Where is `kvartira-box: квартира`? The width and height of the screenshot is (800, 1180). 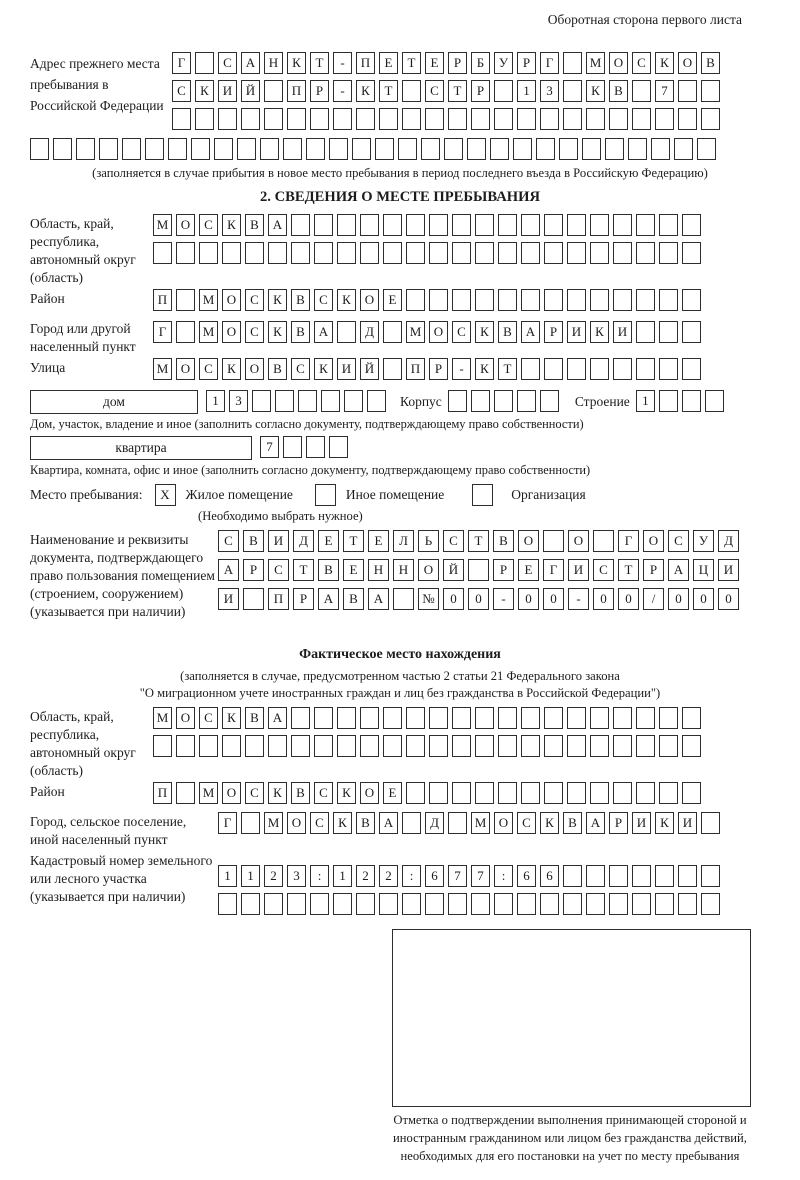
kvartira-box: квартира is located at coordinates (141, 448).